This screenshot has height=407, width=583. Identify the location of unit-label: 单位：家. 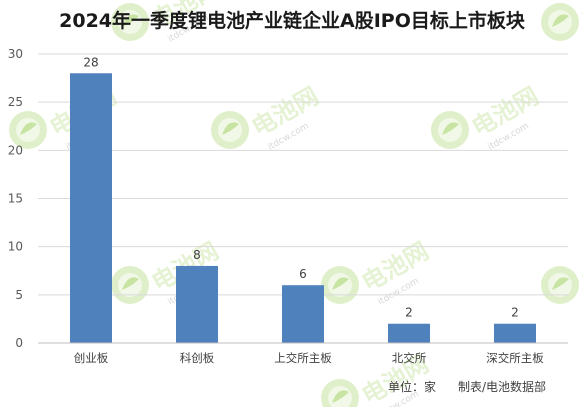
(412, 386).